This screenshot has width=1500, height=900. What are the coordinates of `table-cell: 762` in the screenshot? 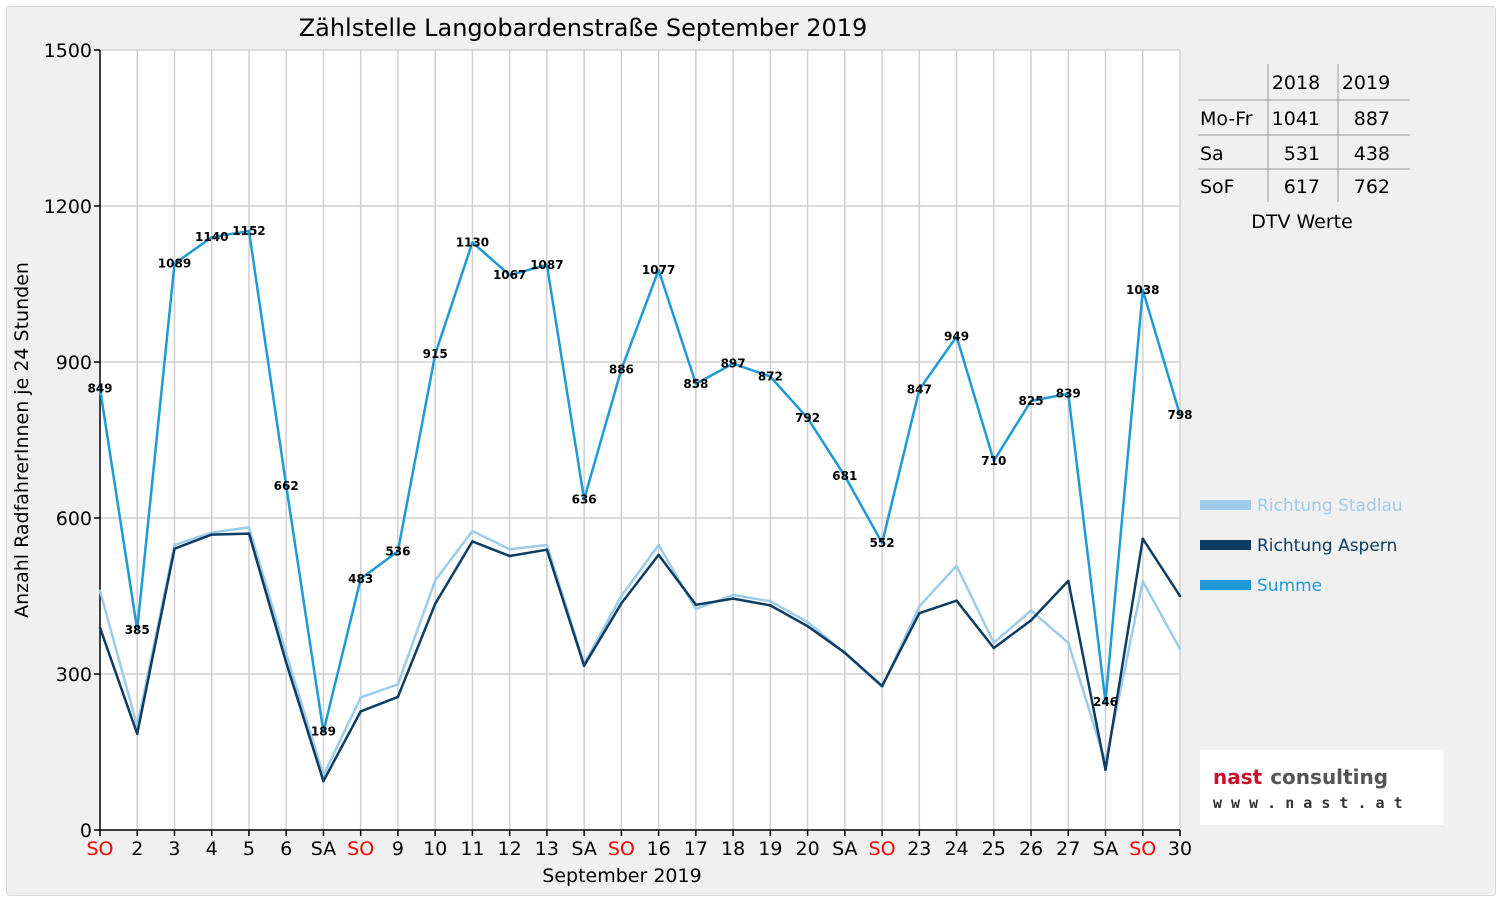 It's located at (1372, 187).